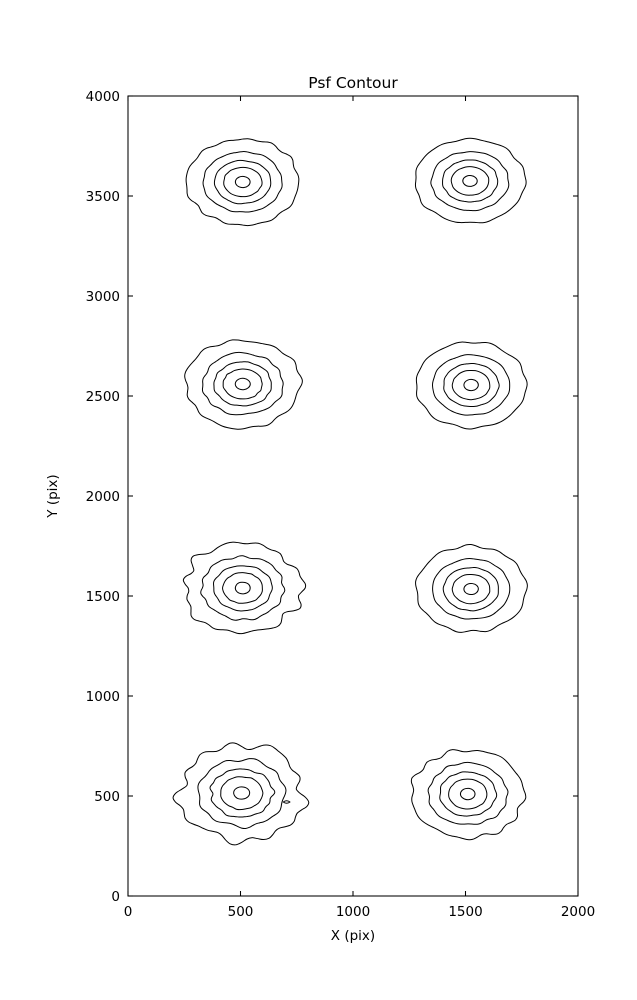 Image resolution: width=637 pixels, height=1000 pixels. What do you see at coordinates (353, 912) in the screenshot?
I see `x-tick-label: 1000` at bounding box center [353, 912].